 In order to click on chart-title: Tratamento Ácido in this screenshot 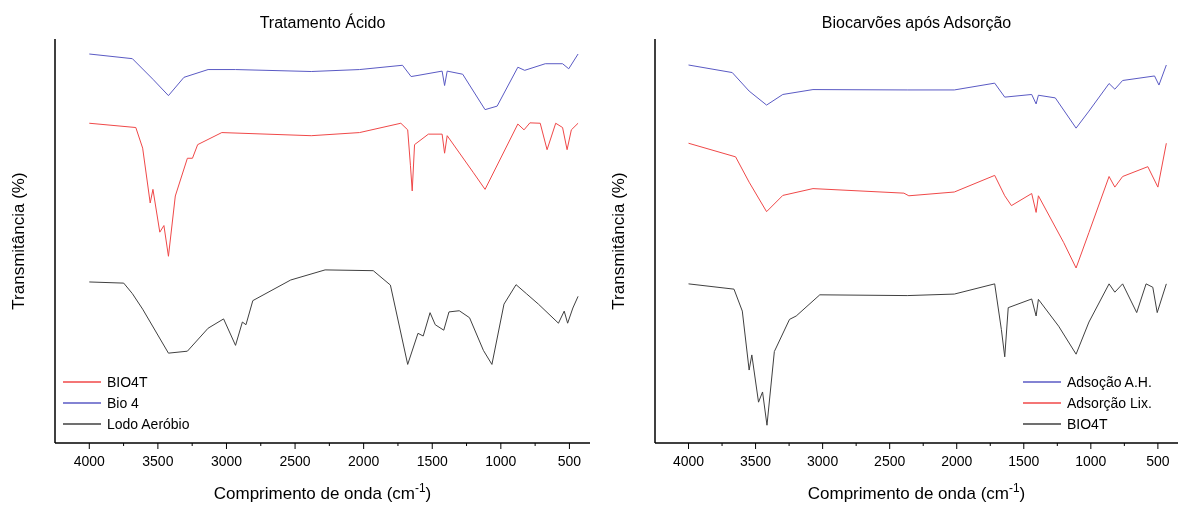, I will do `click(322, 22)`.